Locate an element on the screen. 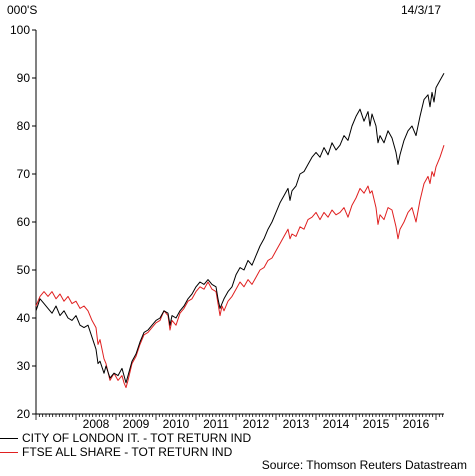 The width and height of the screenshot is (475, 476). legend-swatch-red is located at coordinates (9, 453).